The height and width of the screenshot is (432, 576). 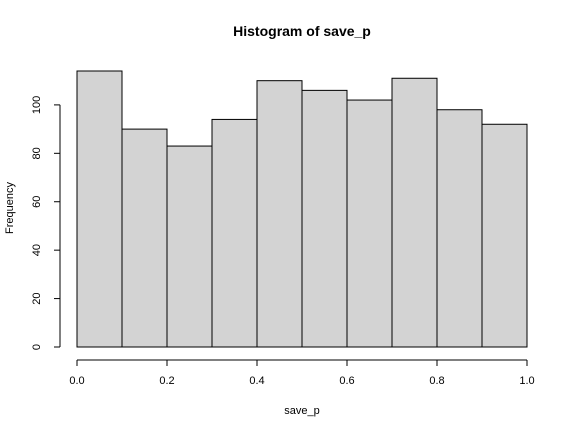 What do you see at coordinates (37, 202) in the screenshot?
I see `y-tick-label-3: 60` at bounding box center [37, 202].